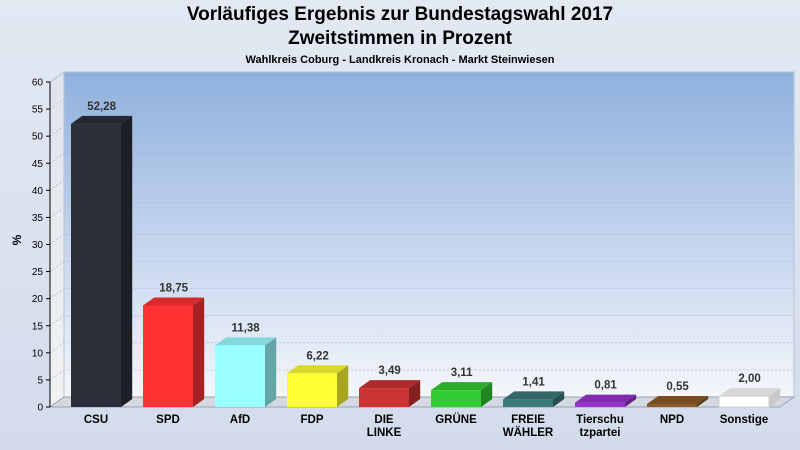 The height and width of the screenshot is (450, 800). Describe the element at coordinates (672, 420) in the screenshot. I see `x-tick-label: NPD` at that location.